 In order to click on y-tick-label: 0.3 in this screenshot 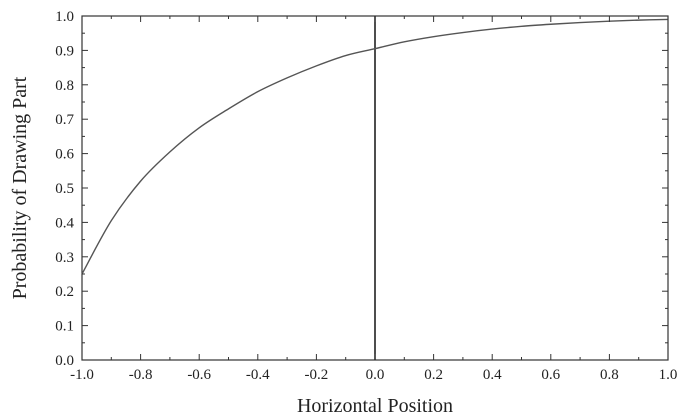, I will do `click(64, 258)`.